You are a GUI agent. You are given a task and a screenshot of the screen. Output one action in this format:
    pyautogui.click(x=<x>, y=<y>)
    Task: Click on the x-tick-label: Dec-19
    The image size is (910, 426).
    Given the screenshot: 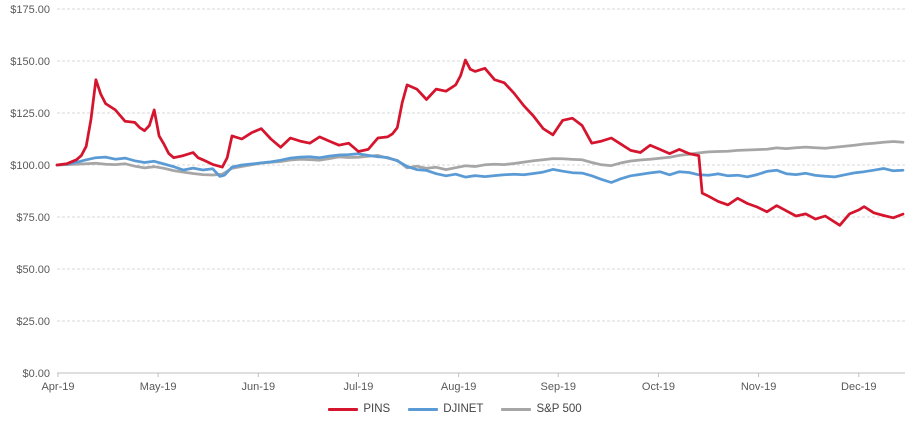 What is the action you would take?
    pyautogui.click(x=858, y=387)
    